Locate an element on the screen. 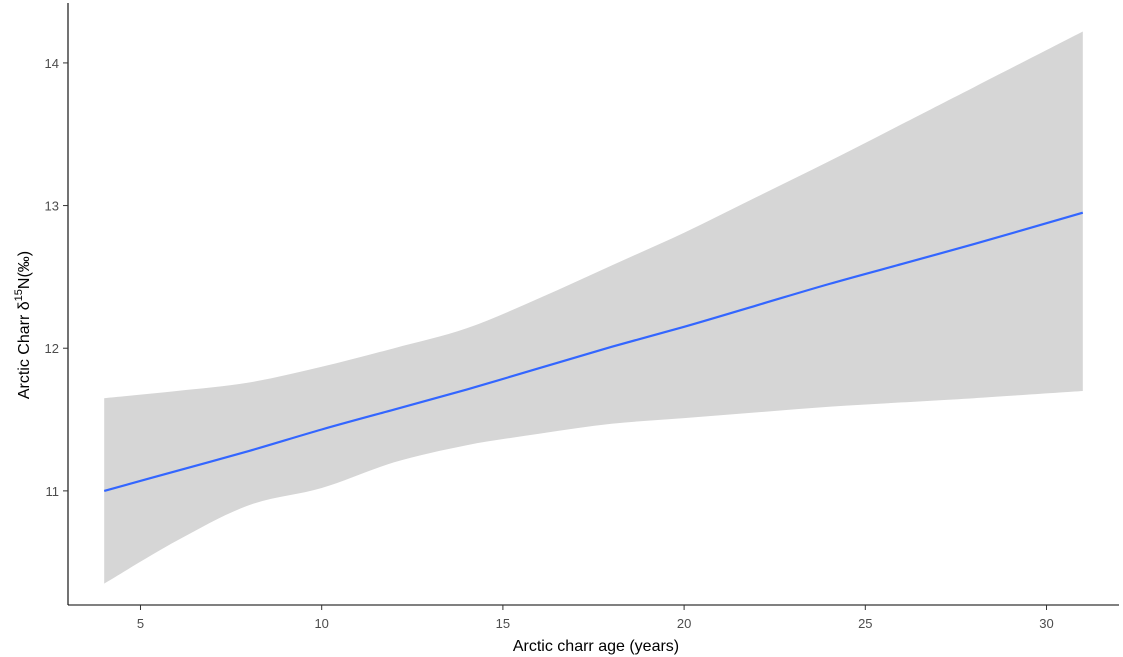 The image size is (1123, 657). x-tick-label: 5 is located at coordinates (140, 623).